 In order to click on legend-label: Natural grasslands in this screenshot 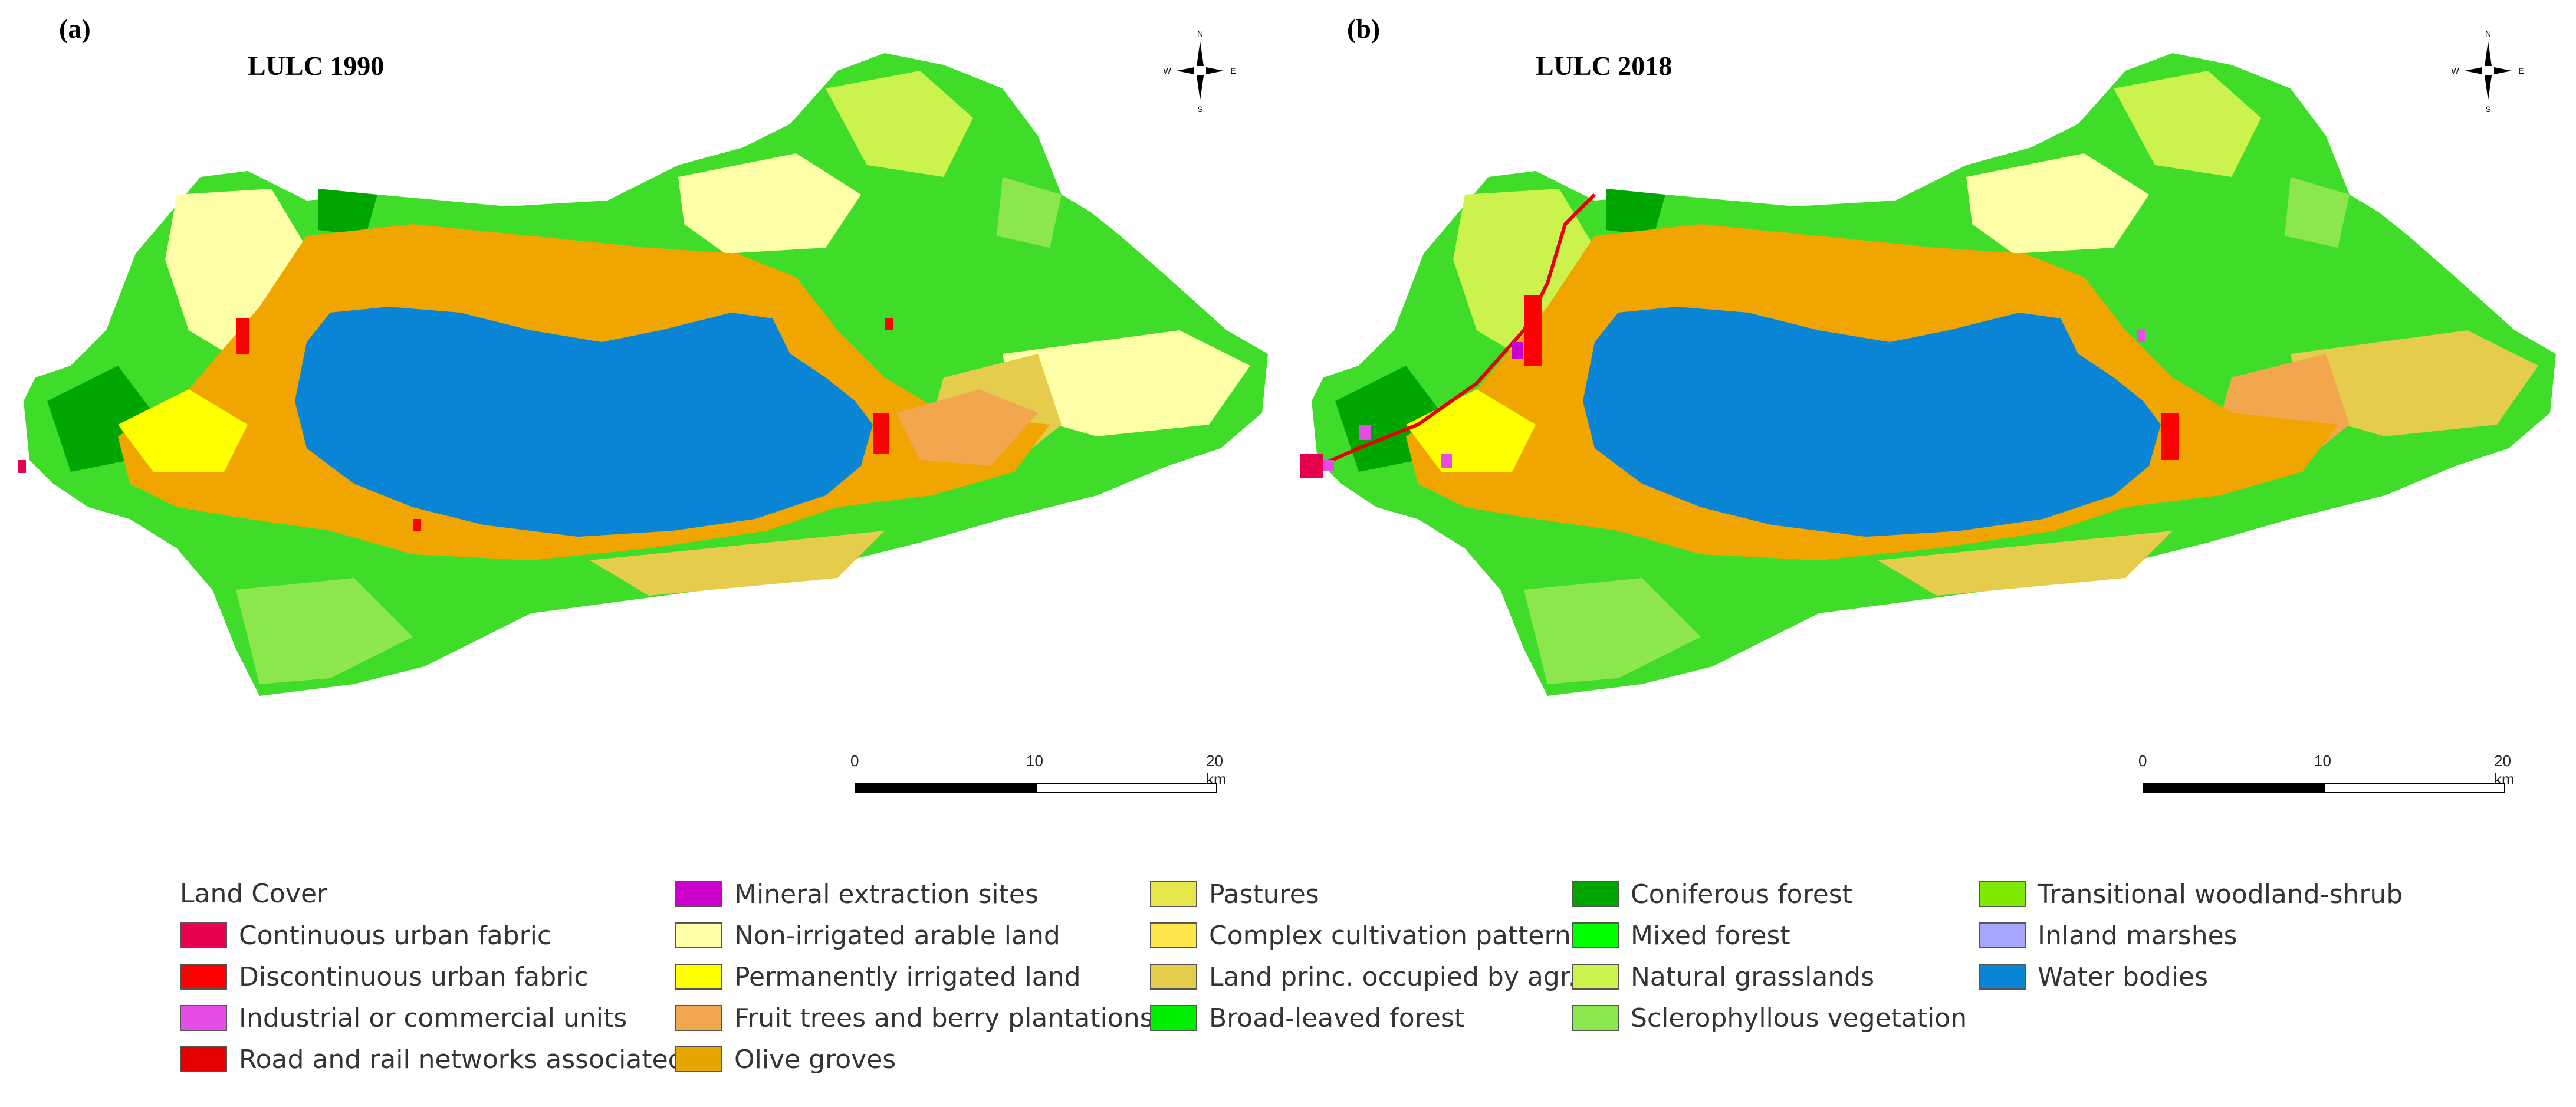, I will do `click(1753, 976)`.